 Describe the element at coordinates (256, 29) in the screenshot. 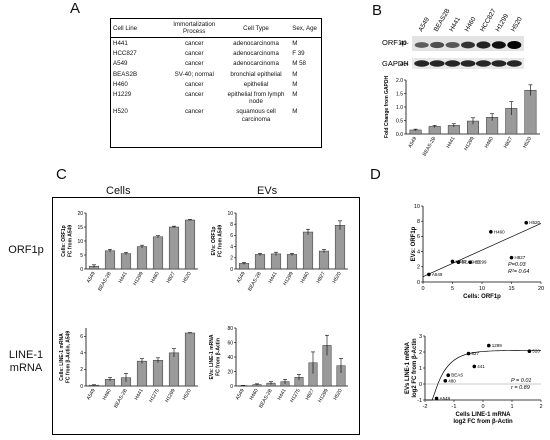

I see `table-header: Cell Type` at that location.